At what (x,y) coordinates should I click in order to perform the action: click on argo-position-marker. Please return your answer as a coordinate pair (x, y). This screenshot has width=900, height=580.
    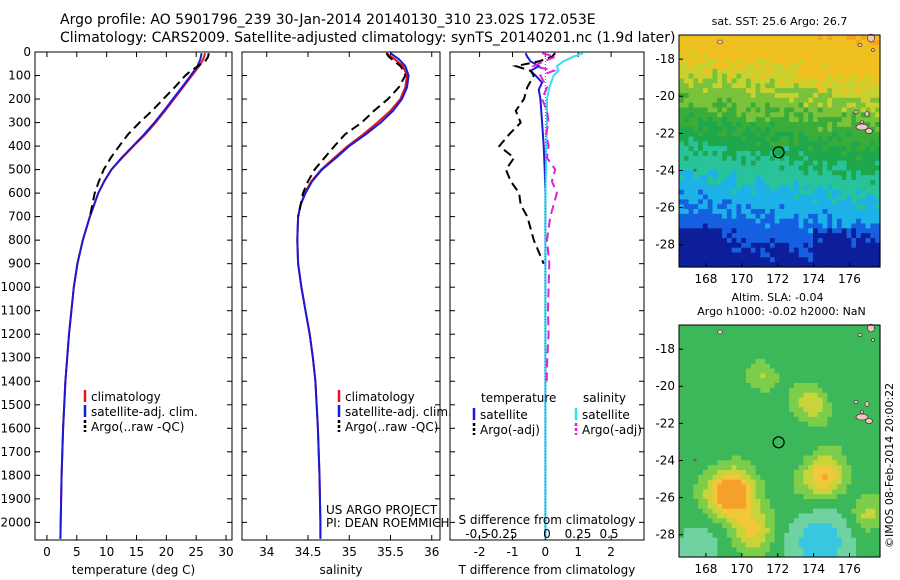
    Looking at the image, I should click on (778, 442).